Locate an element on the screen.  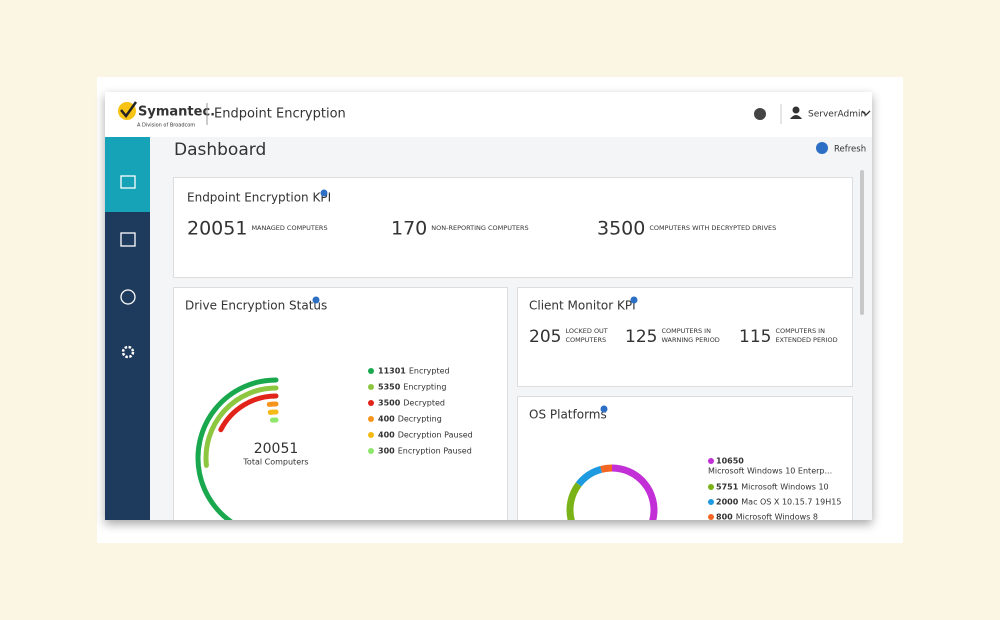
nav-monitor is located at coordinates (128, 297).